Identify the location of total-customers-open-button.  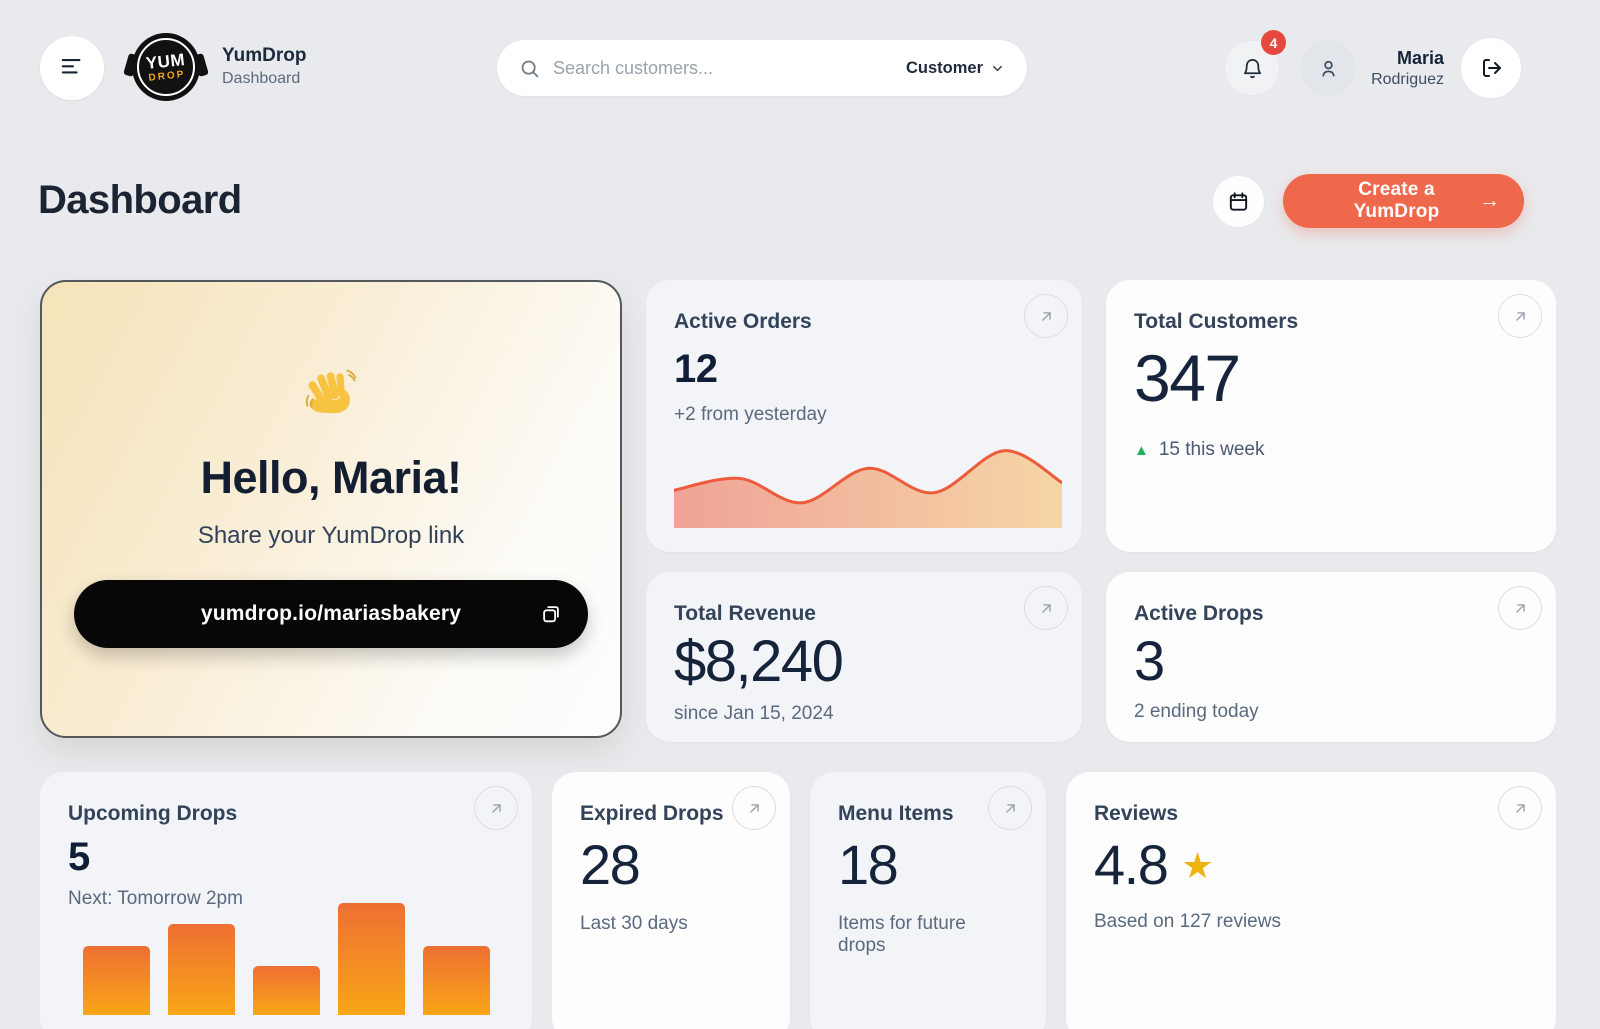
(1520, 316).